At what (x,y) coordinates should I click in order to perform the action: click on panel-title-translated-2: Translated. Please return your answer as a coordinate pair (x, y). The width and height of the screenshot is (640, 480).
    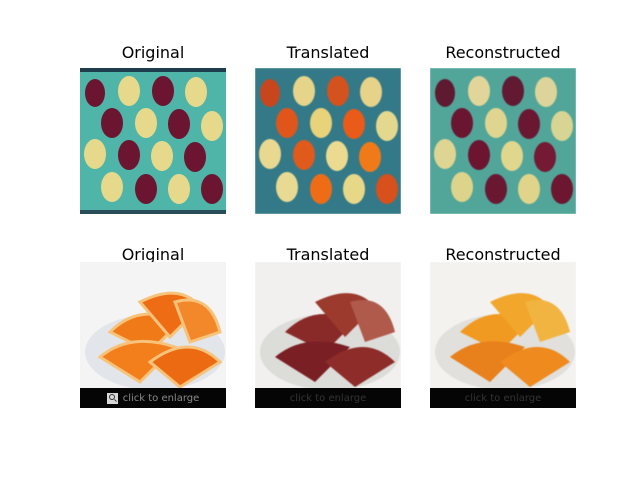
    Looking at the image, I should click on (328, 254).